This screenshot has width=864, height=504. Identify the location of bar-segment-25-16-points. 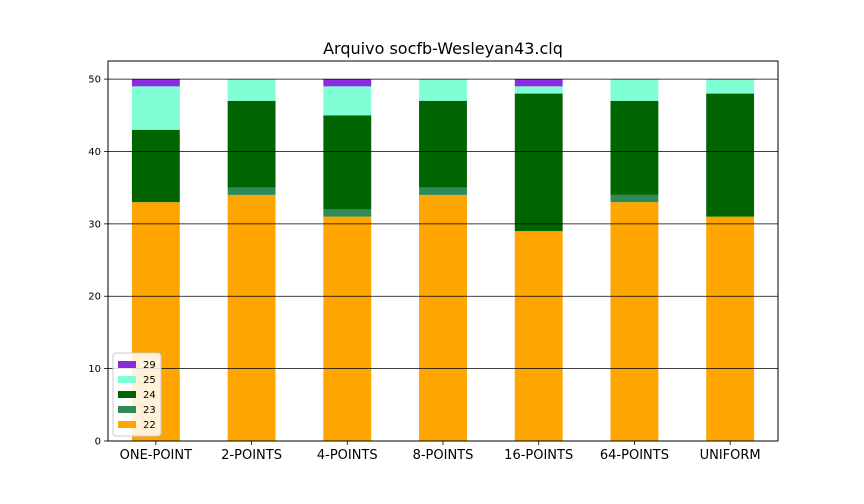
(538, 90).